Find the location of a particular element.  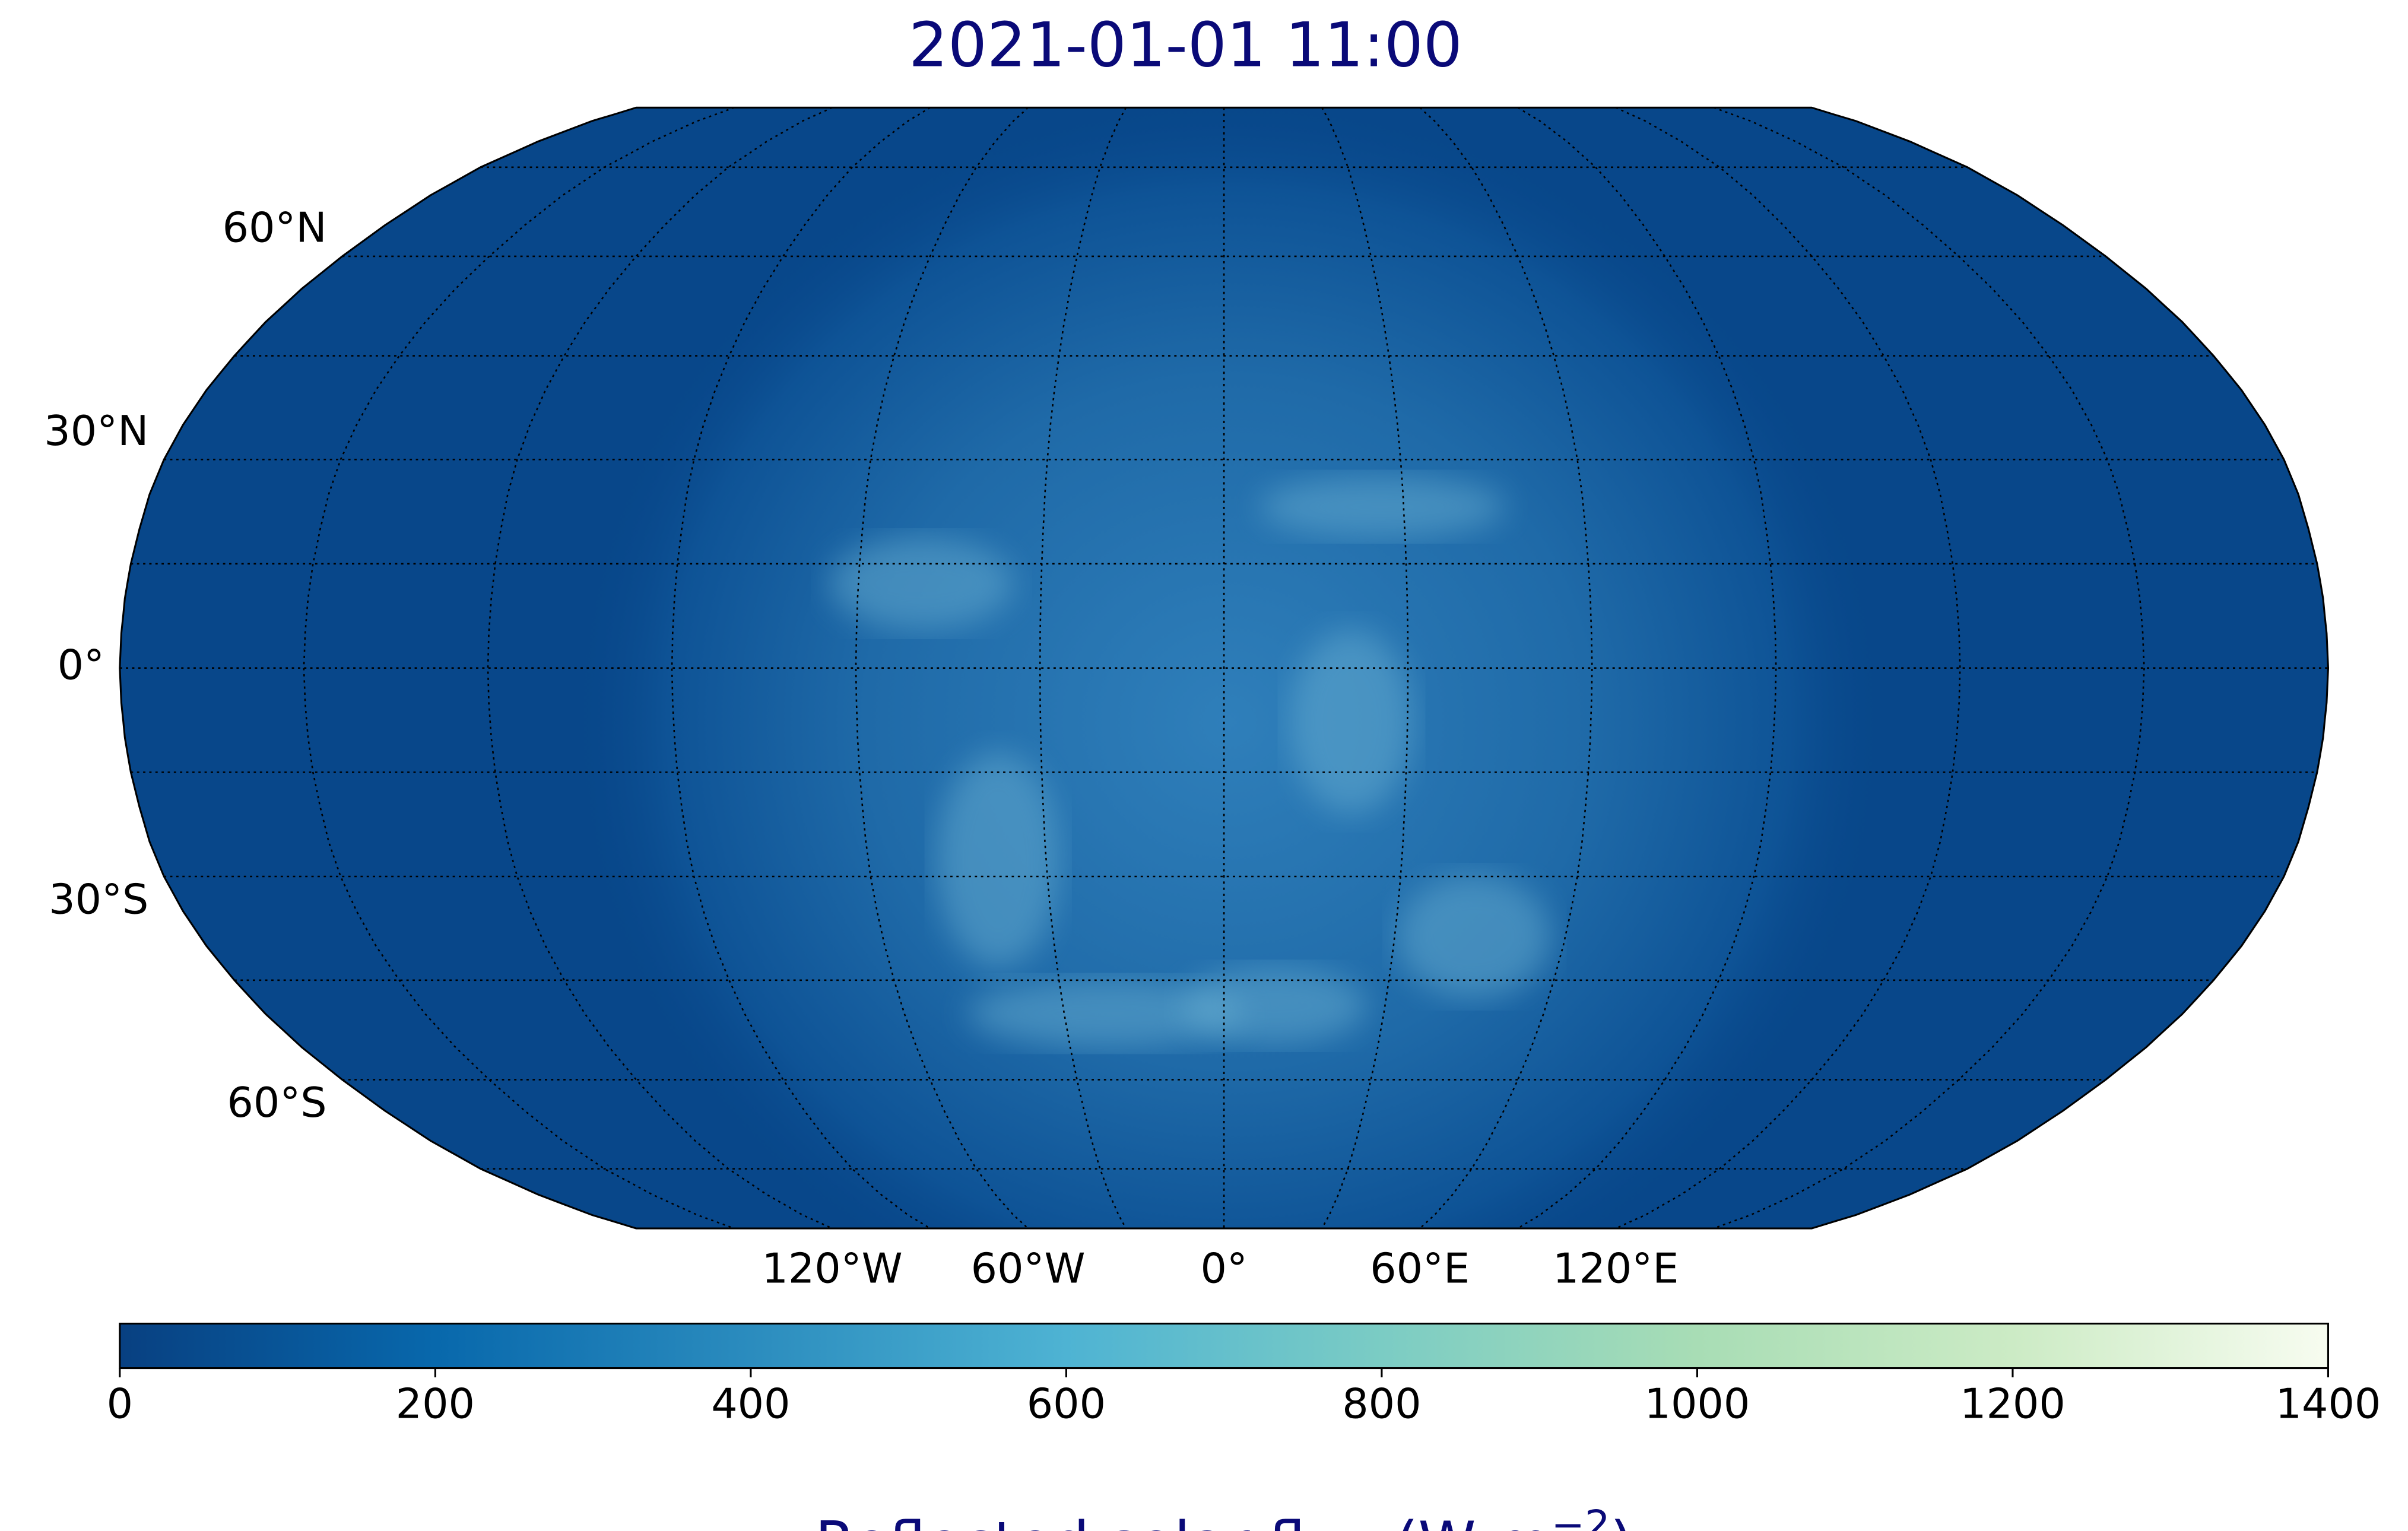

lon-label: 120°W is located at coordinates (832, 1269).